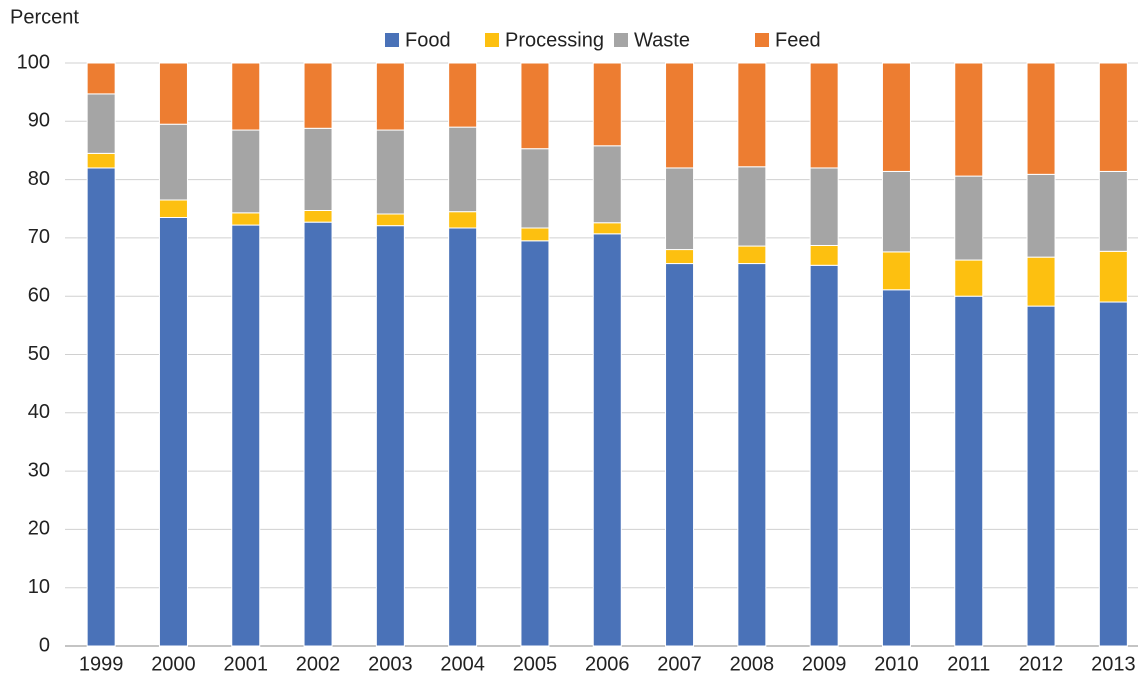  What do you see at coordinates (39, 237) in the screenshot?
I see `y-tick-label: 70` at bounding box center [39, 237].